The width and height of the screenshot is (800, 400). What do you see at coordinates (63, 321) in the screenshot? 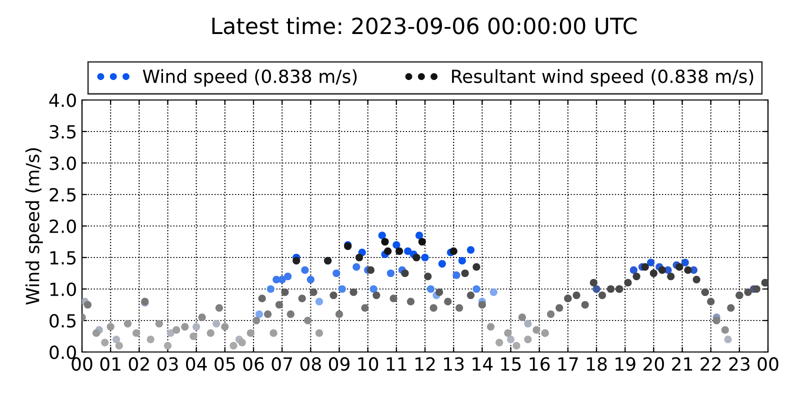
I see `y-tick-label: 0.5` at bounding box center [63, 321].